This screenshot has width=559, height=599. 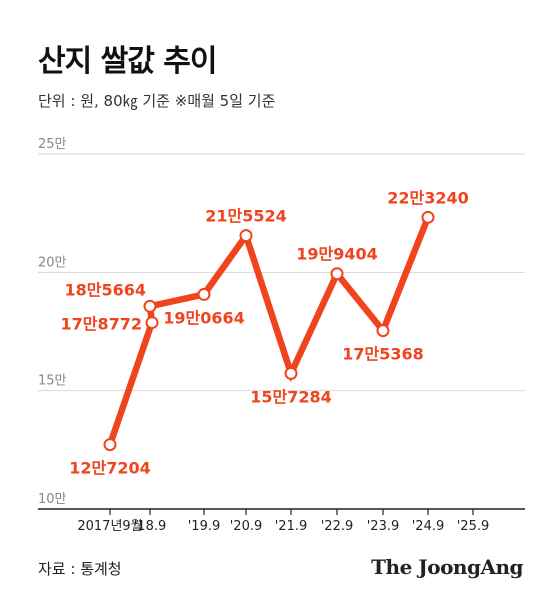 What do you see at coordinates (291, 396) in the screenshot?
I see `data-label: 15만7284` at bounding box center [291, 396].